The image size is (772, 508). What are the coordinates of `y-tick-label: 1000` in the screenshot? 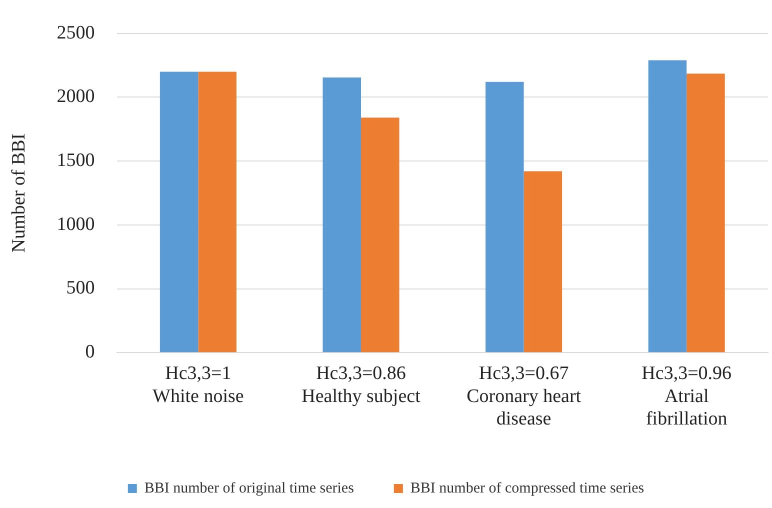 It's located at (75, 224).